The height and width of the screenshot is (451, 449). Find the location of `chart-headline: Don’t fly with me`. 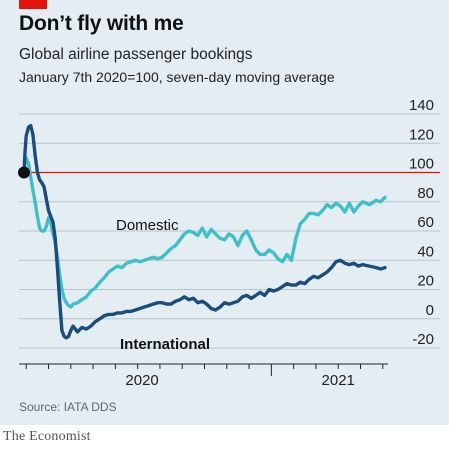

chart-headline: Don’t fly with me is located at coordinates (101, 23).